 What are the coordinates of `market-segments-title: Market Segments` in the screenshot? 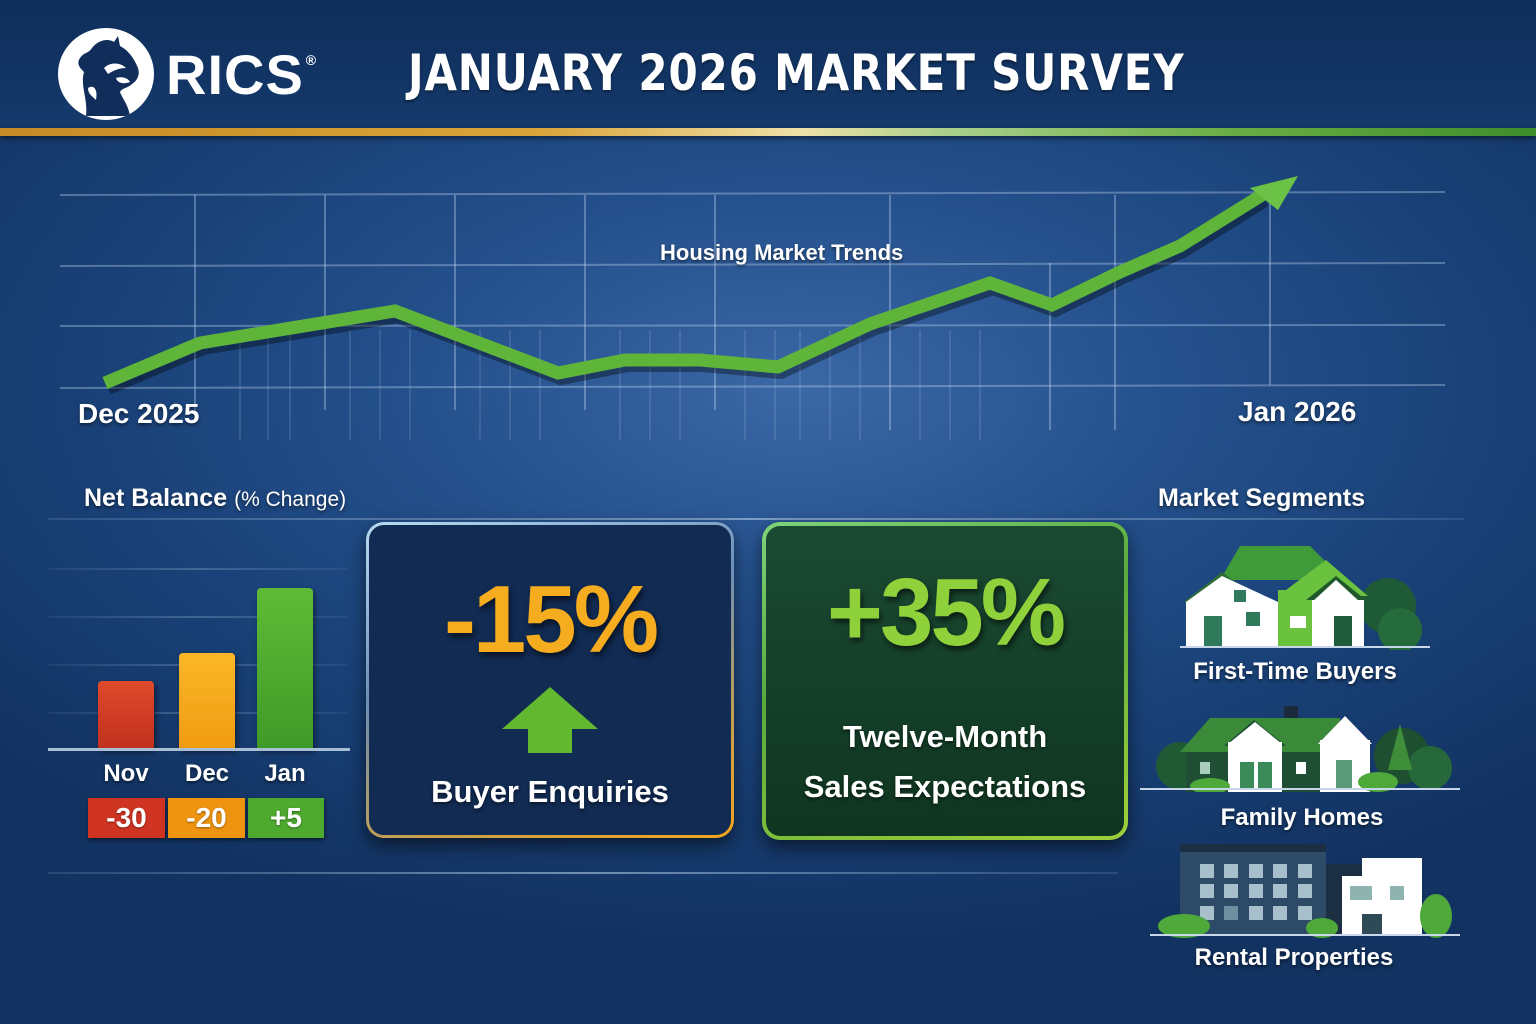 It's located at (1262, 498).